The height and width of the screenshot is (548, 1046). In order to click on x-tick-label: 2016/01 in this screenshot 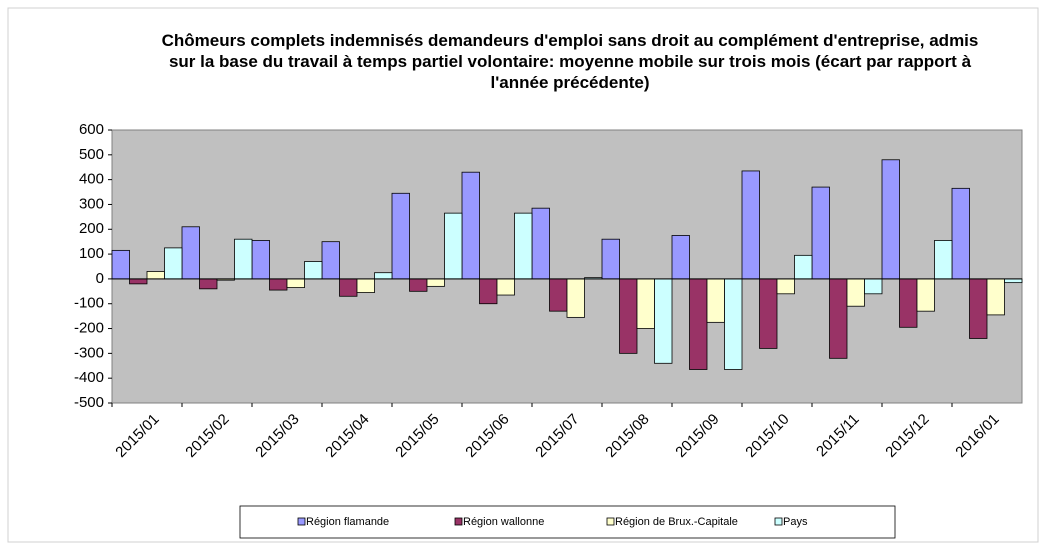, I will do `click(977, 436)`.